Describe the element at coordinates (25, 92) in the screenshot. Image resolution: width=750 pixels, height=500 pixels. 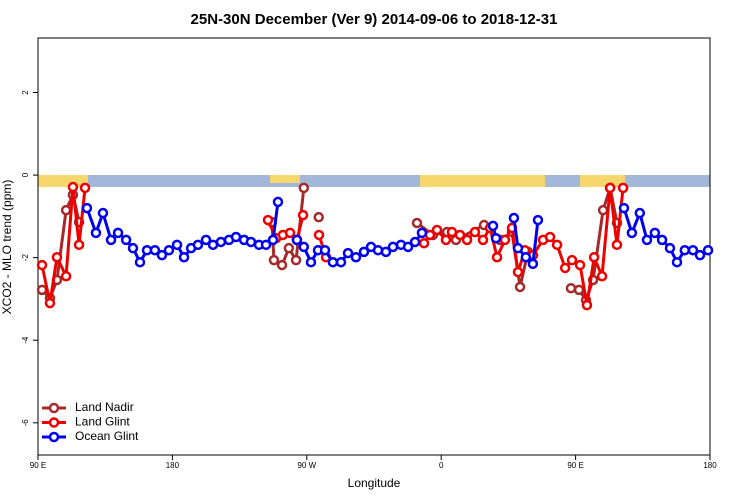
I see `y-tick-label: 2` at that location.